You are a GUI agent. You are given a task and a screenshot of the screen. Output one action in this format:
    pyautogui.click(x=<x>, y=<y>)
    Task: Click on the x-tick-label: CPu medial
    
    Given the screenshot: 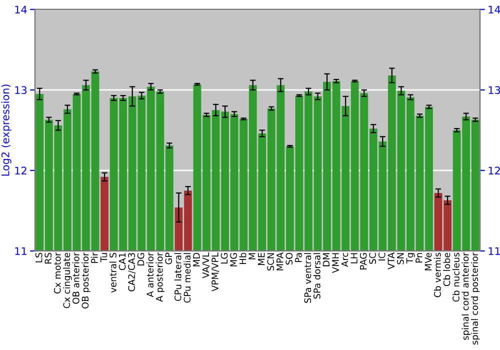 What is the action you would take?
    pyautogui.click(x=187, y=278)
    